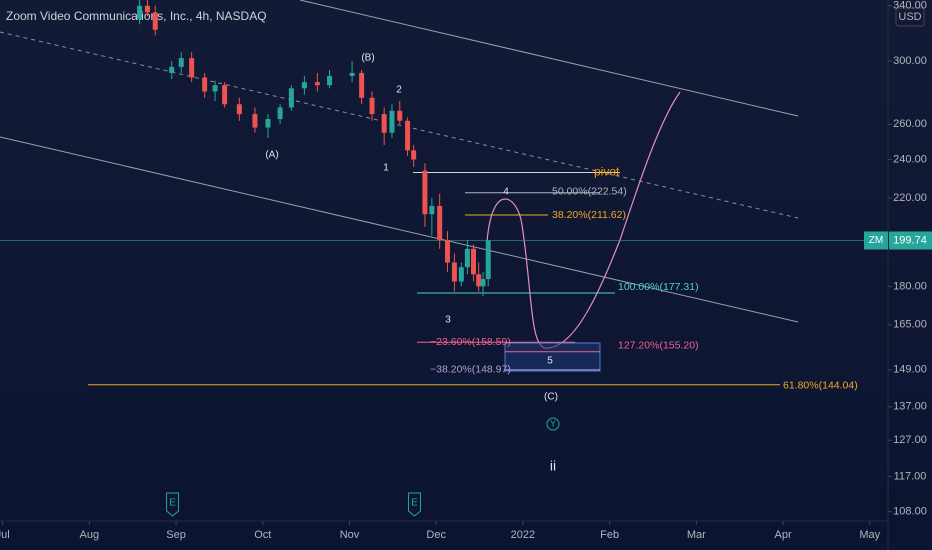 This screenshot has height=550, width=932. What do you see at coordinates (551, 397) in the screenshot?
I see `wave-label: (C)` at bounding box center [551, 397].